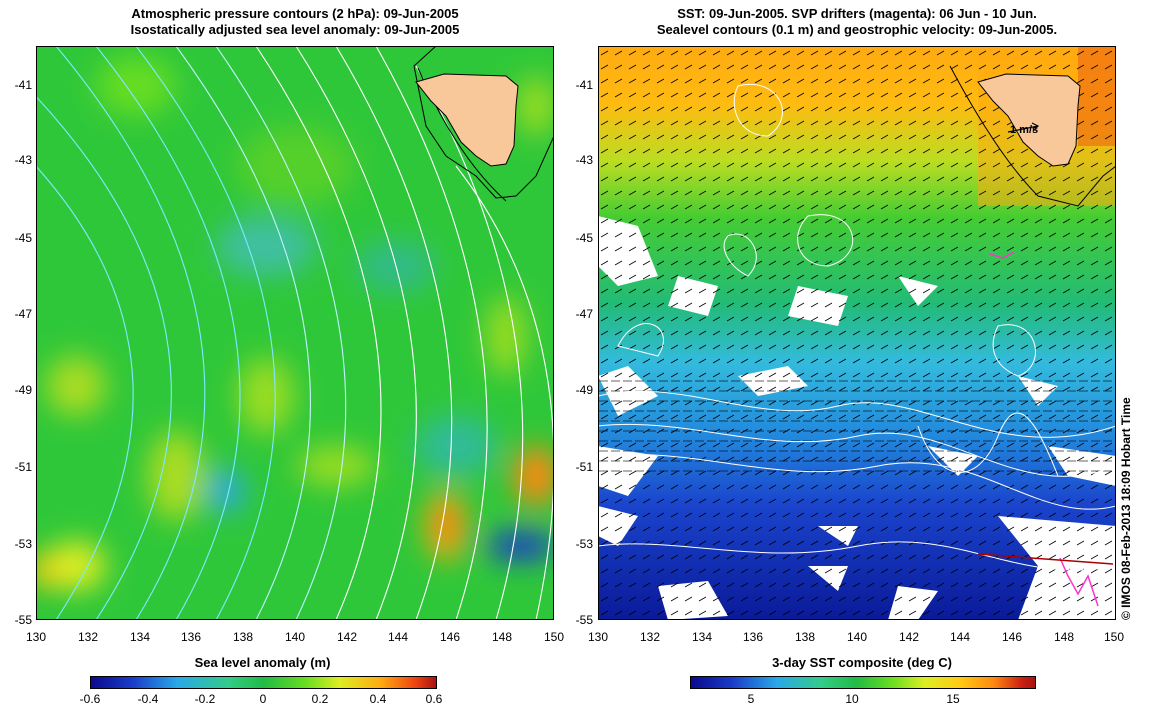 This screenshot has width=1150, height=710. Describe the element at coordinates (909, 637) in the screenshot. I see `lon-tick-right: 142` at that location.